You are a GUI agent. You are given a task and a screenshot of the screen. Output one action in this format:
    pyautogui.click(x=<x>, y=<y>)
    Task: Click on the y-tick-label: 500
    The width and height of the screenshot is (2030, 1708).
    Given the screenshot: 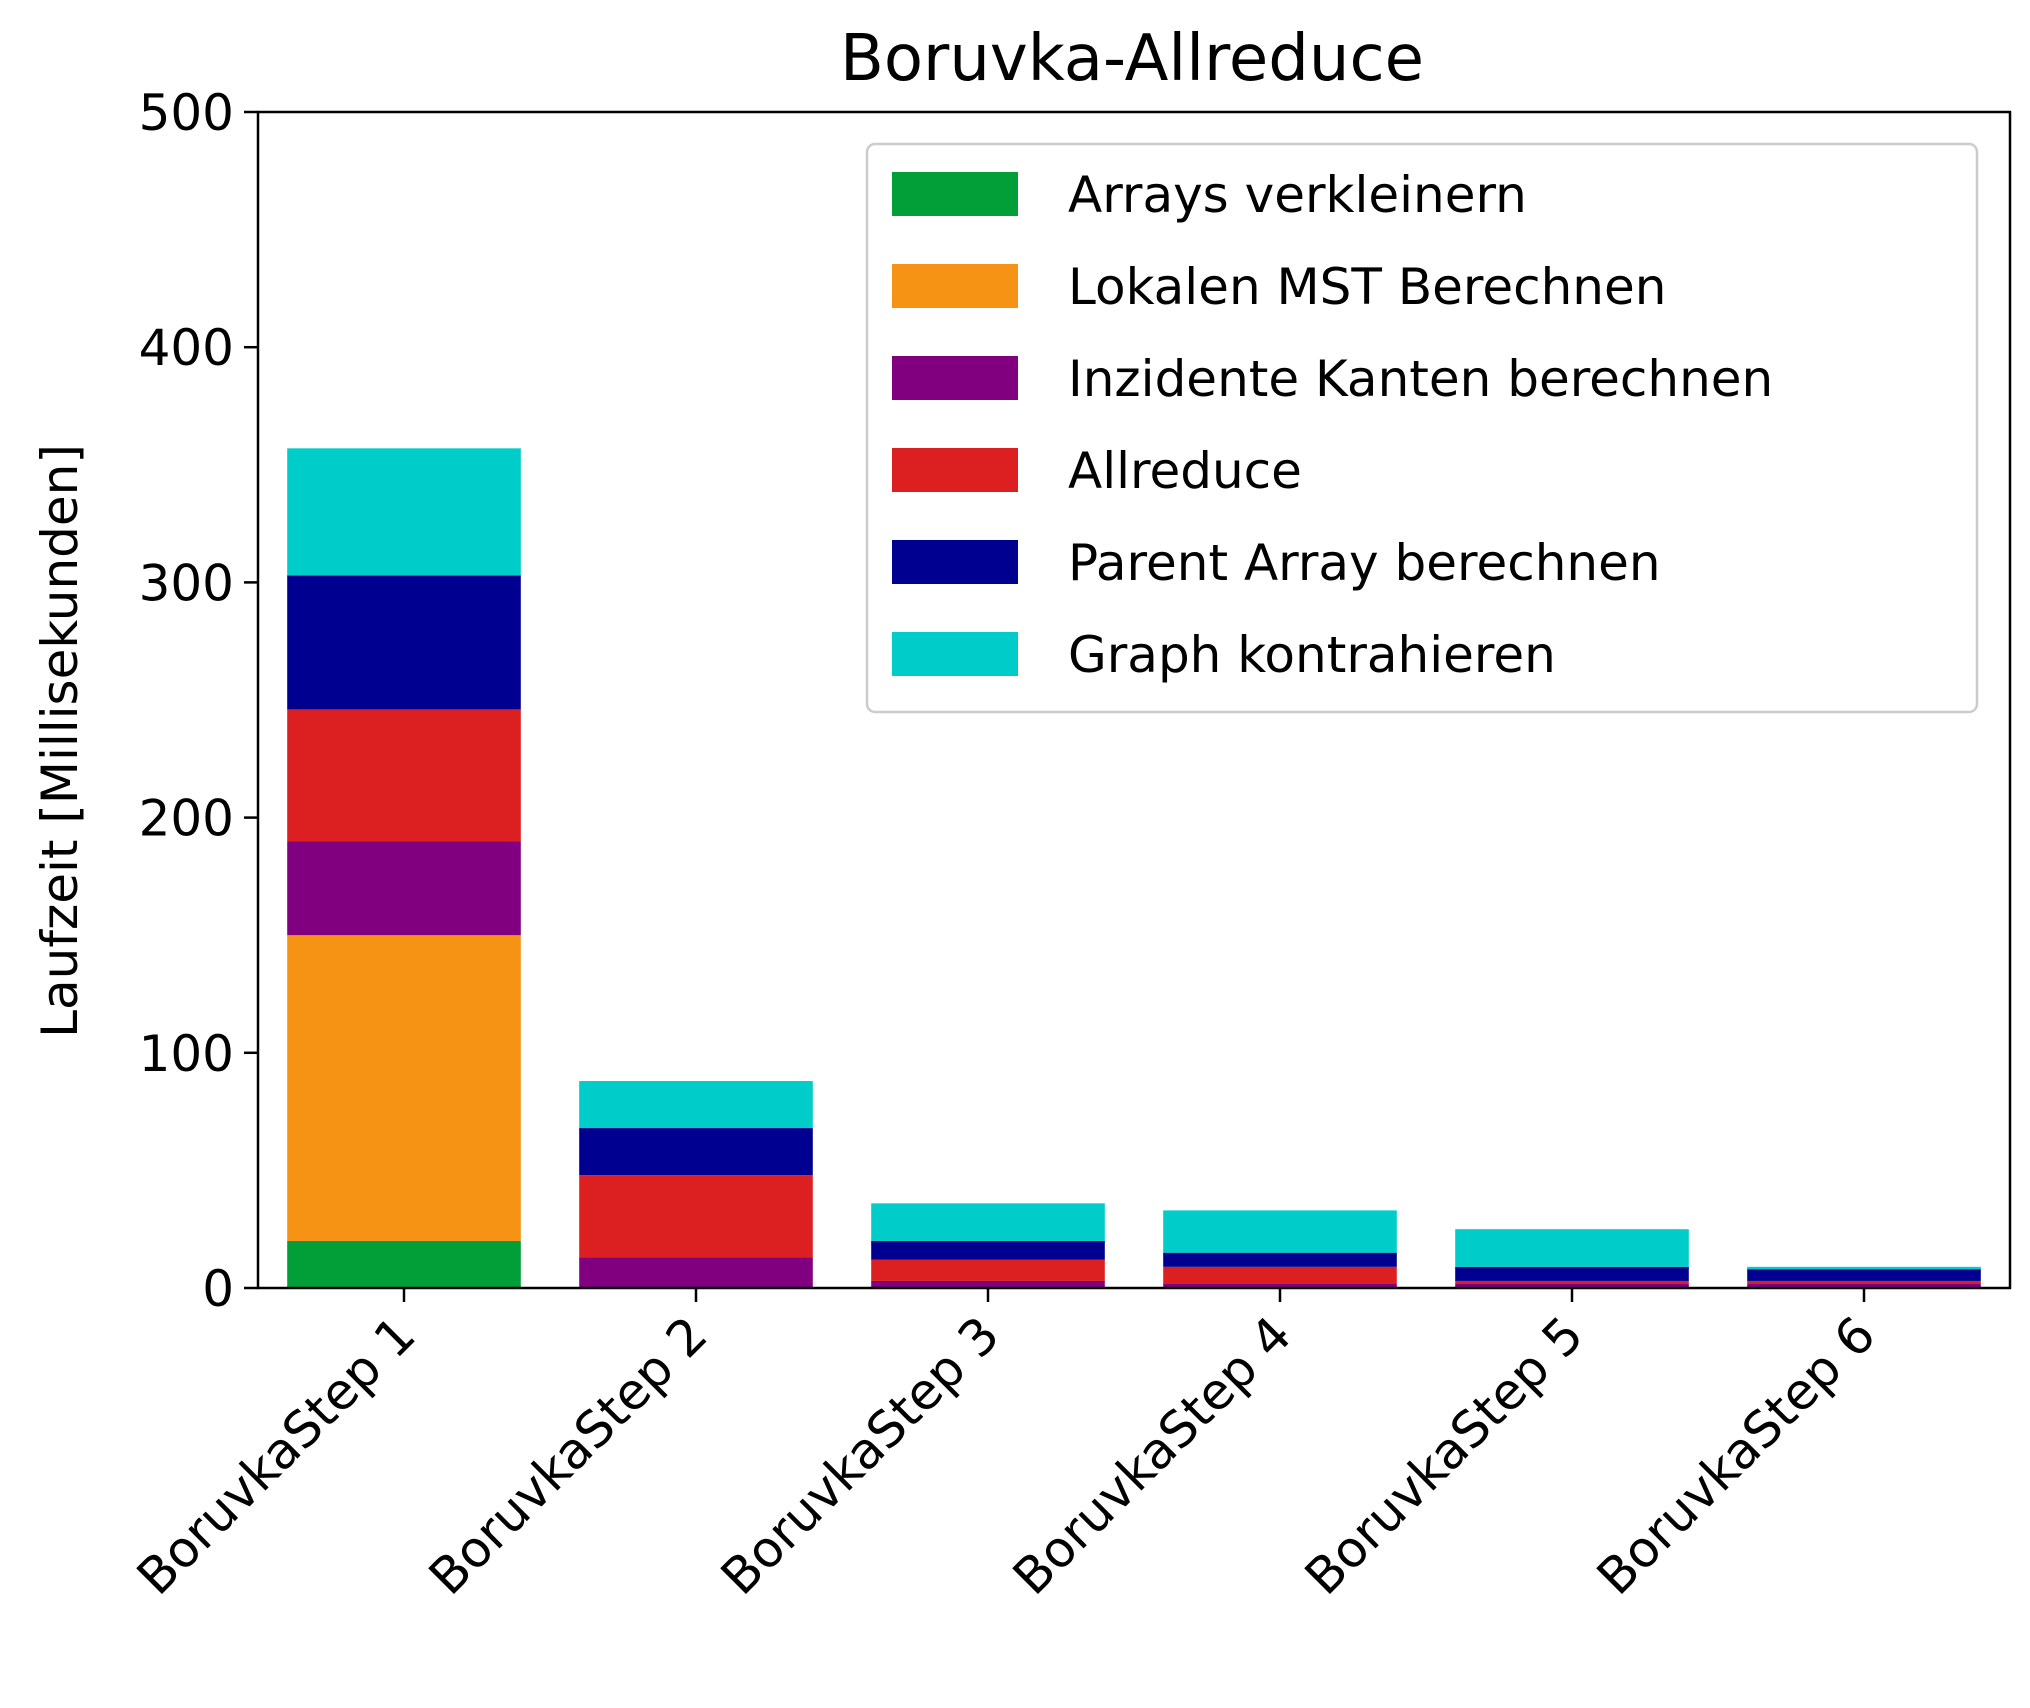 What is the action you would take?
    pyautogui.click(x=186, y=113)
    